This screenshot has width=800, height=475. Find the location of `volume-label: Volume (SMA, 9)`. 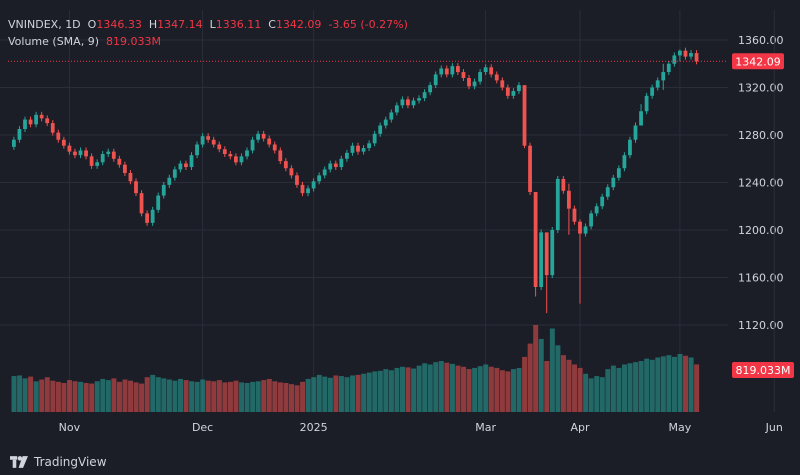

volume-label: Volume (SMA, 9) is located at coordinates (53, 41).